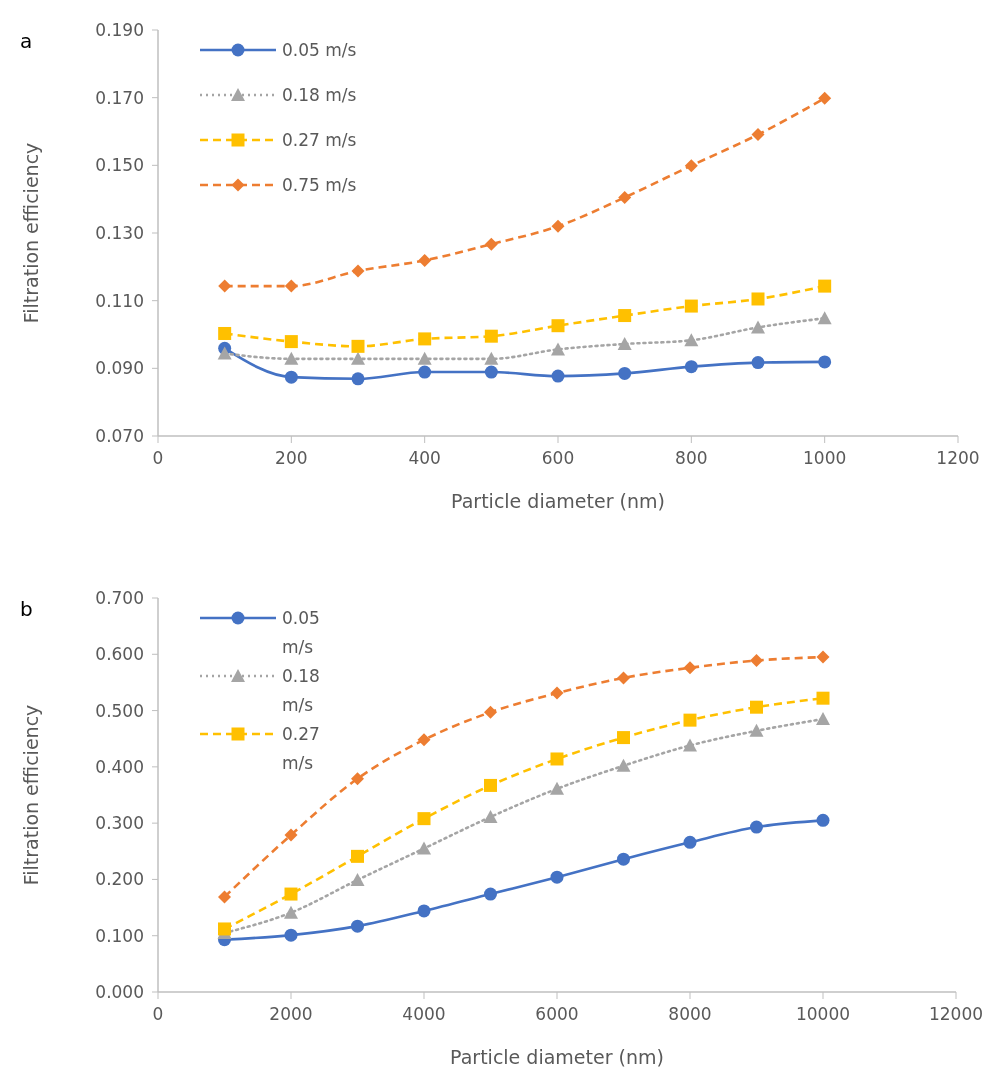 This screenshot has width=997, height=1084. Describe the element at coordinates (119, 879) in the screenshot. I see `y-tick-label: 0.200` at that location.